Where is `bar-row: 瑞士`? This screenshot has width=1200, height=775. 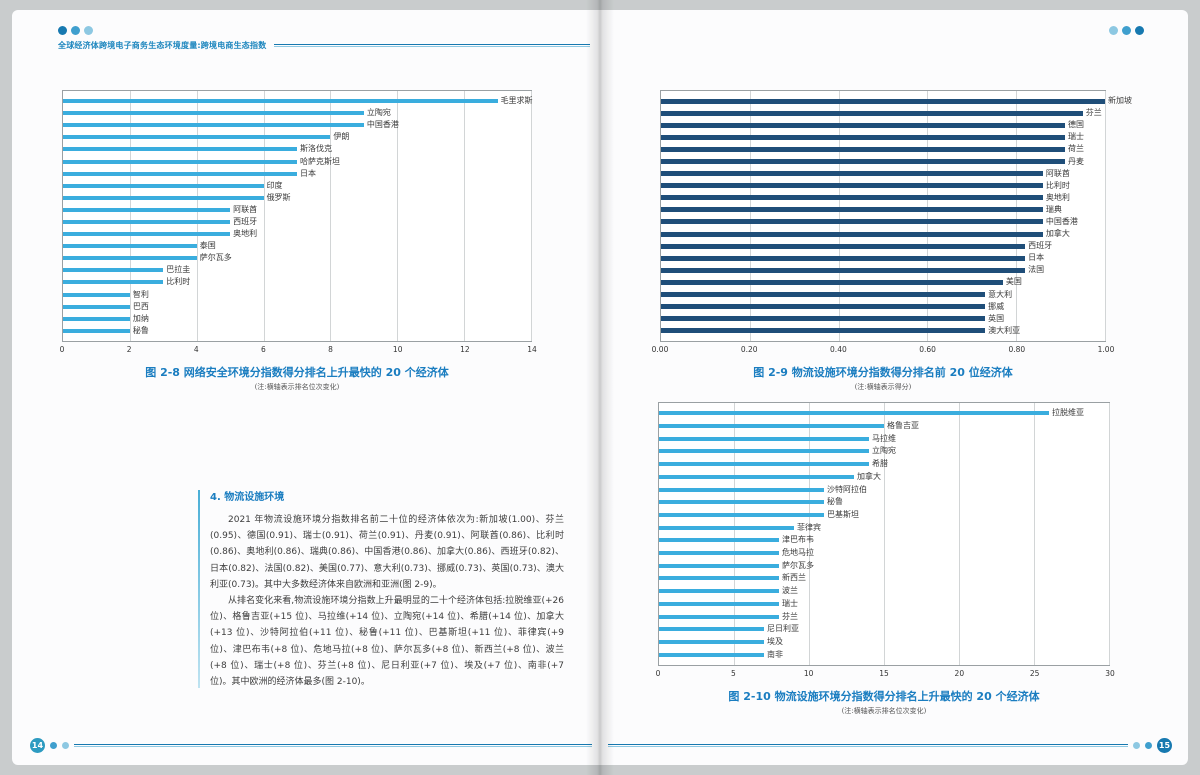 bar-row: 瑞士 is located at coordinates (884, 604).